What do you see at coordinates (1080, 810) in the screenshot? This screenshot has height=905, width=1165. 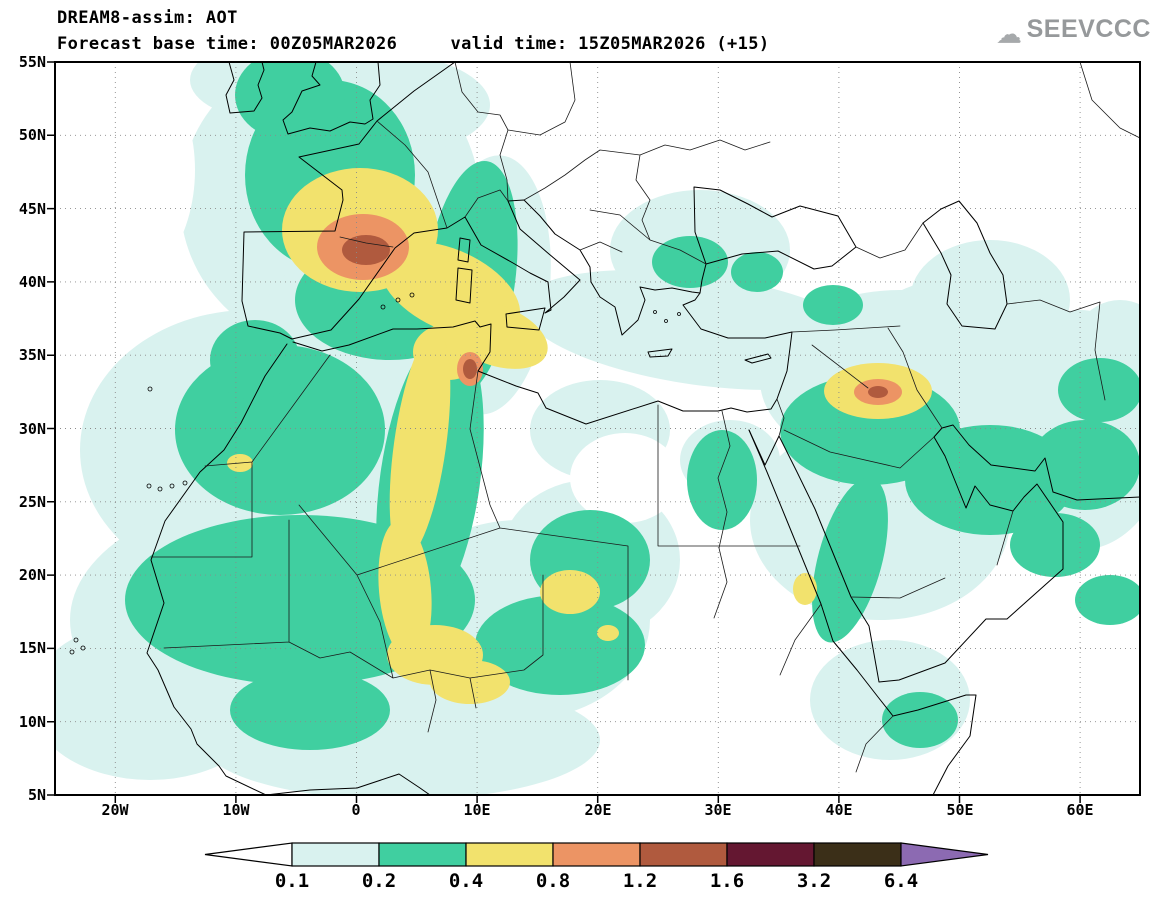 I see `x-tick-60E: 60E` at bounding box center [1080, 810].